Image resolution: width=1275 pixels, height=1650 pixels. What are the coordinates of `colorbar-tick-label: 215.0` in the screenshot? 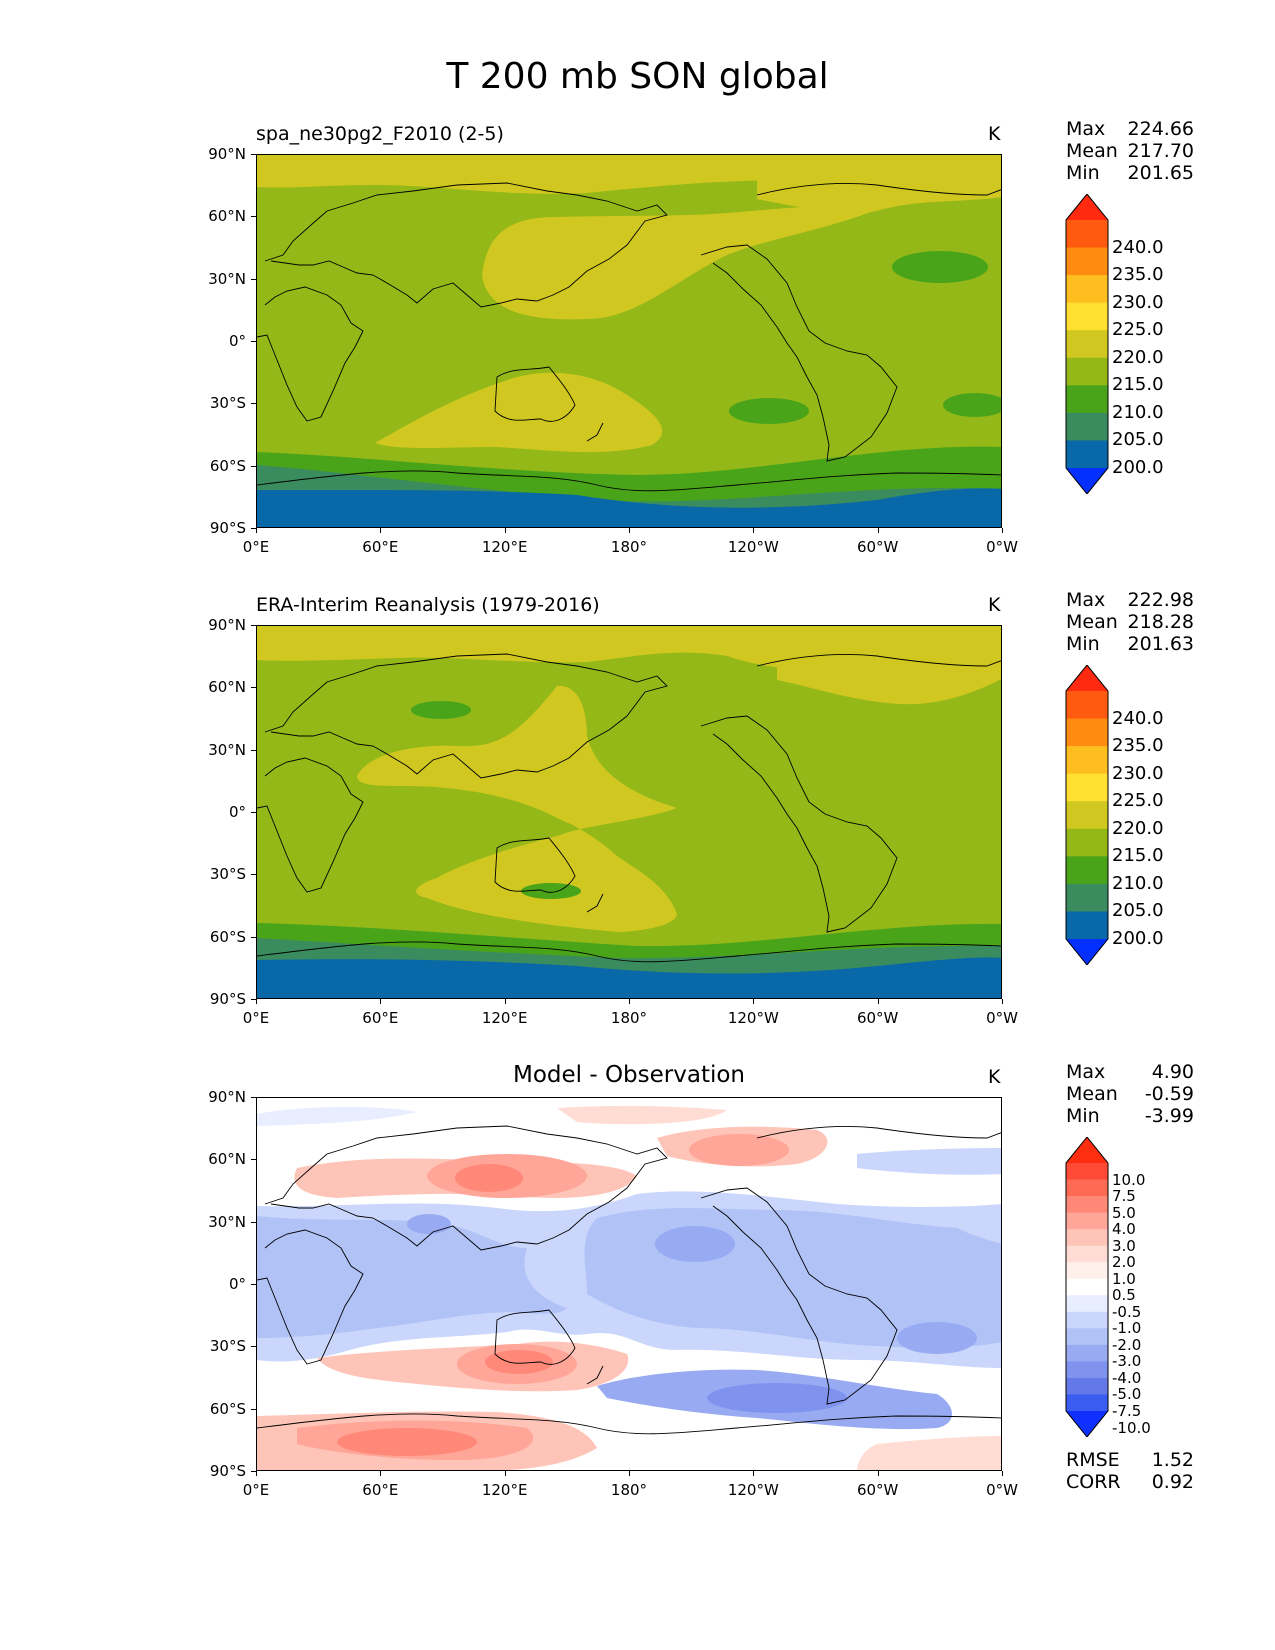 It's located at (1138, 385).